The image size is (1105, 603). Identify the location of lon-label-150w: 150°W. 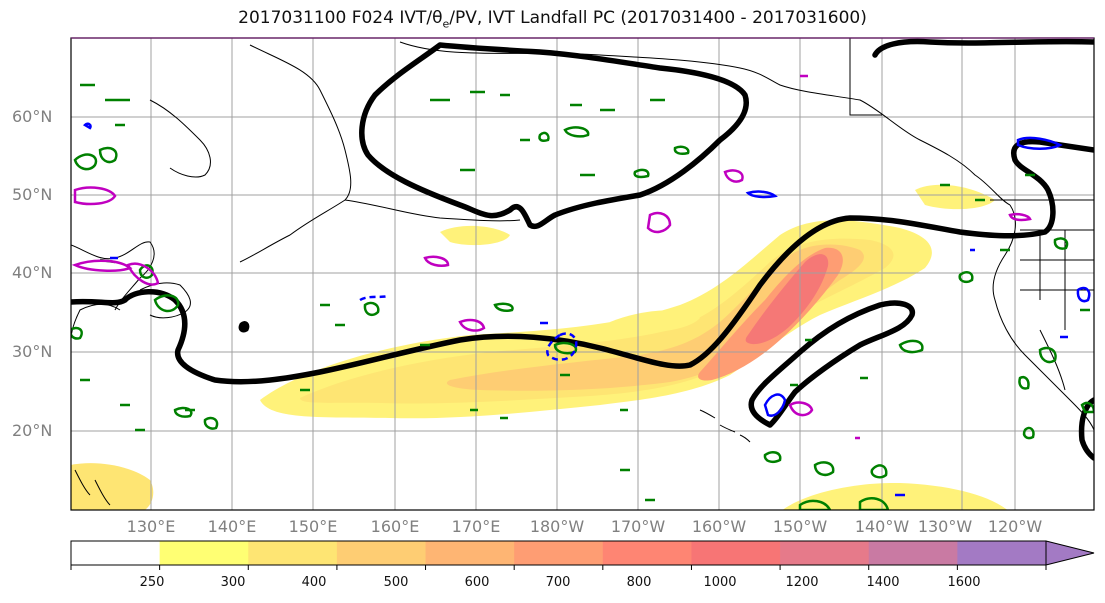
(800, 526).